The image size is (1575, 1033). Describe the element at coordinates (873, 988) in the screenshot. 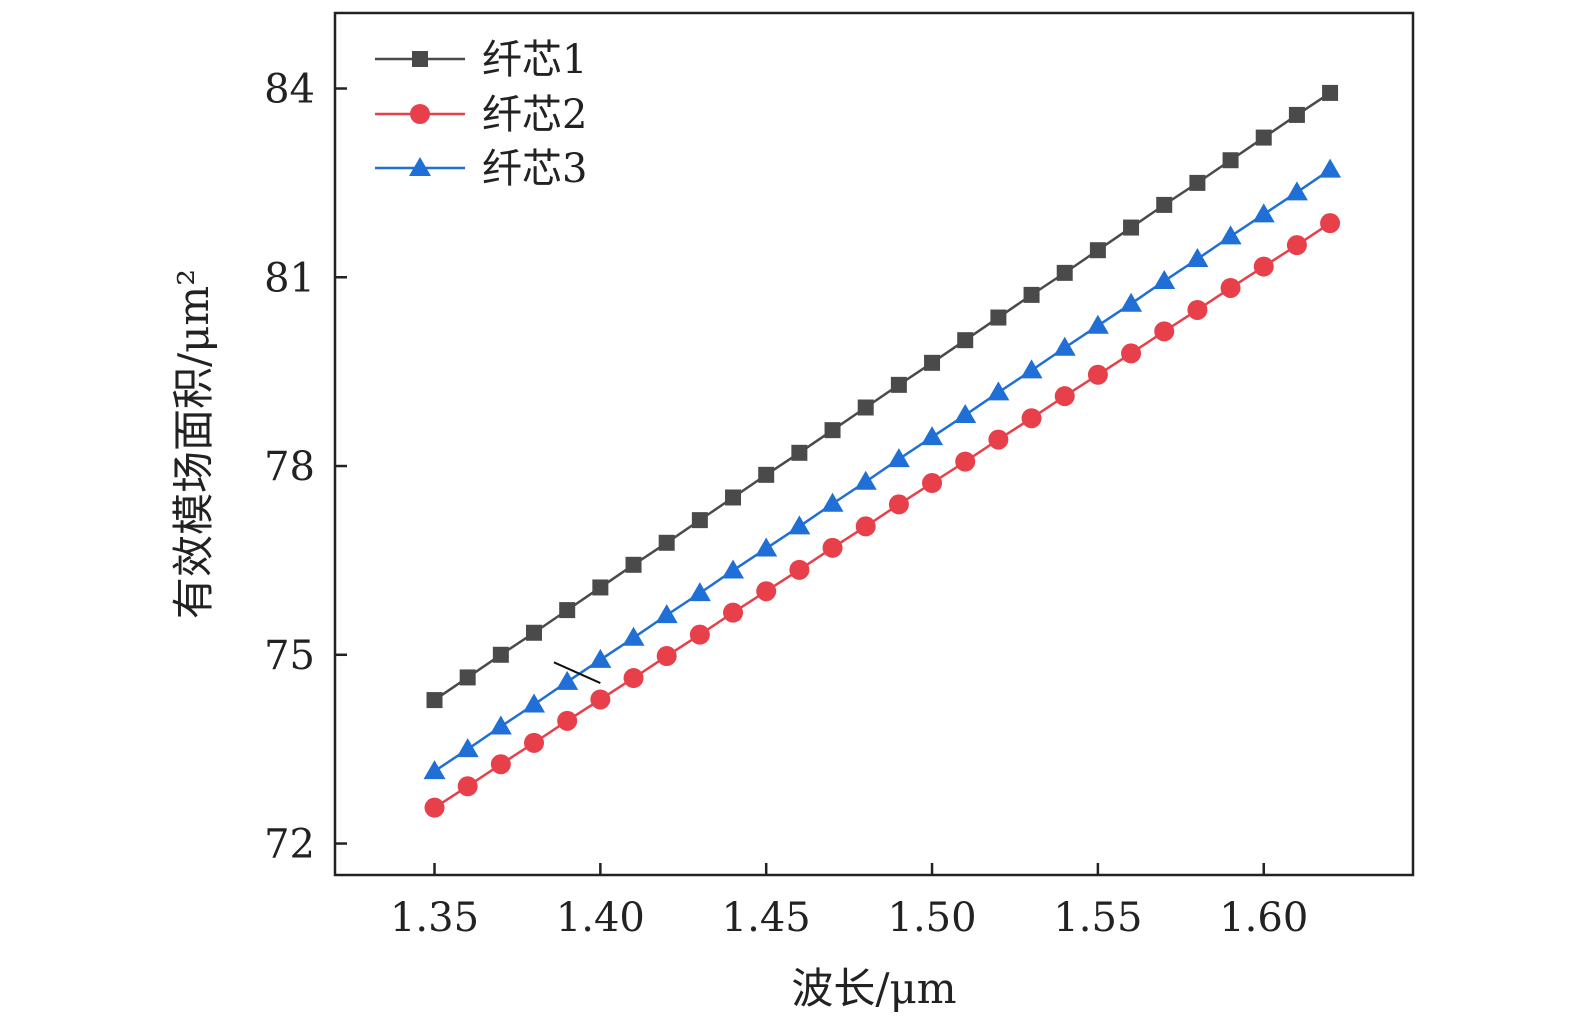

I see `x-axis-title: 波长/μm` at that location.